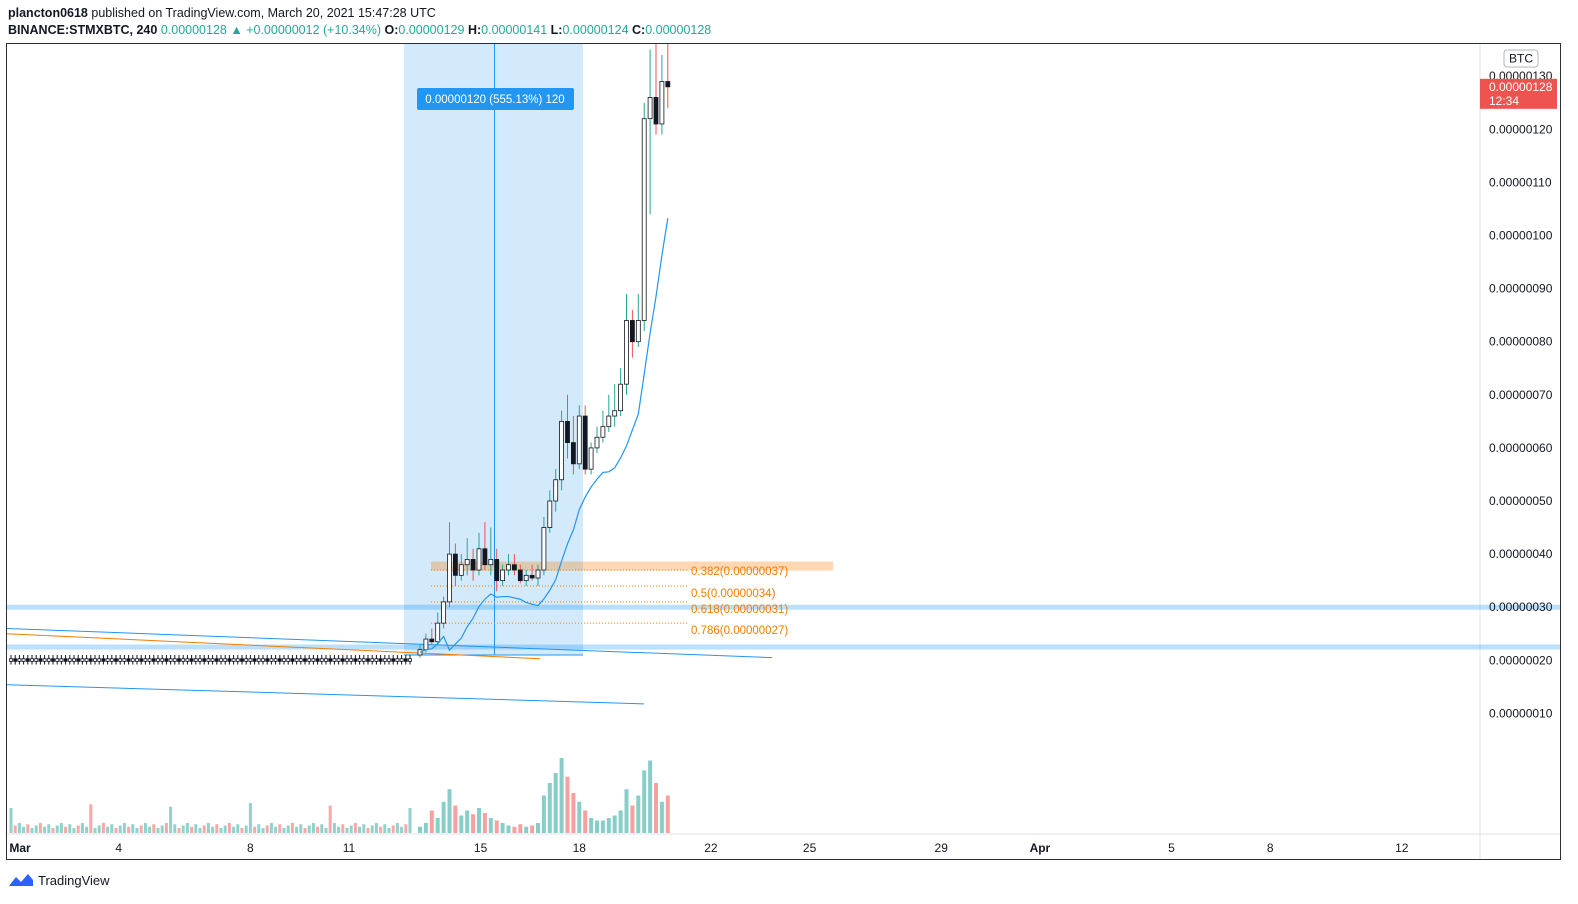  I want to click on y-tick-label: 0.00000030, so click(1521, 607).